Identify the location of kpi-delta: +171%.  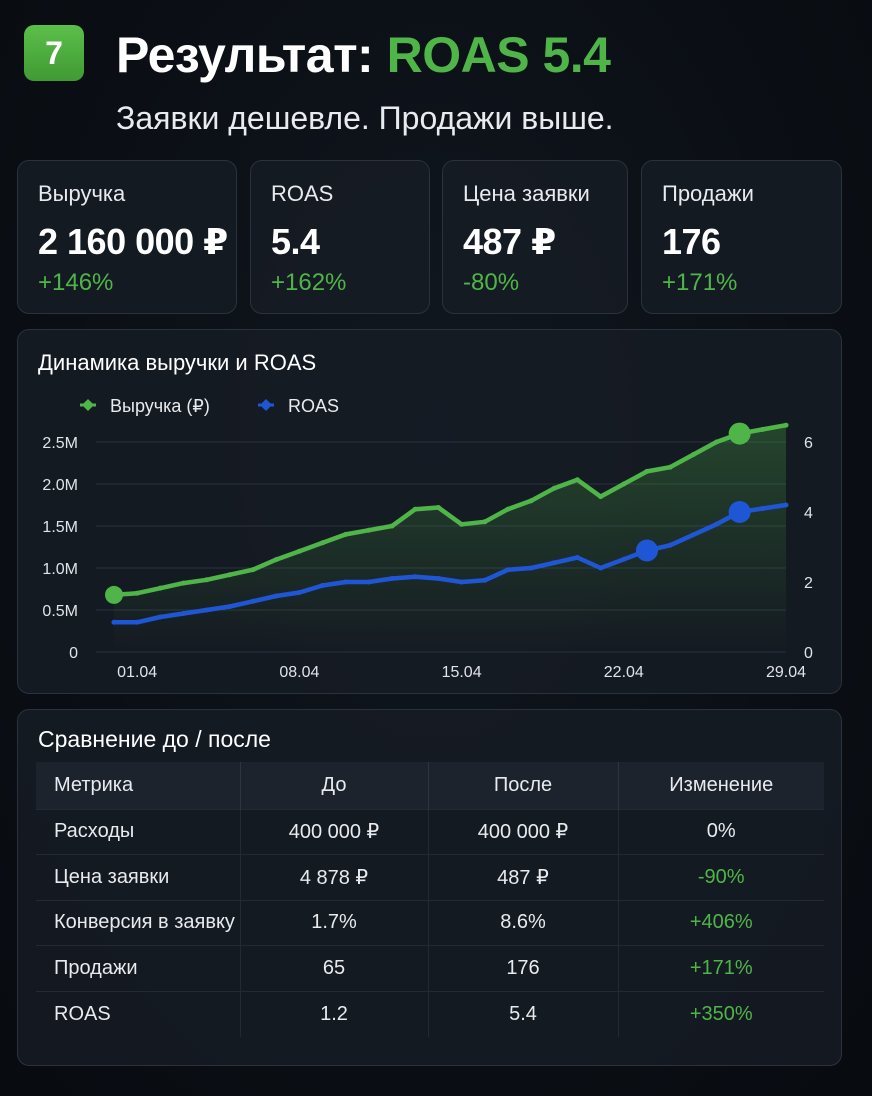
(700, 282).